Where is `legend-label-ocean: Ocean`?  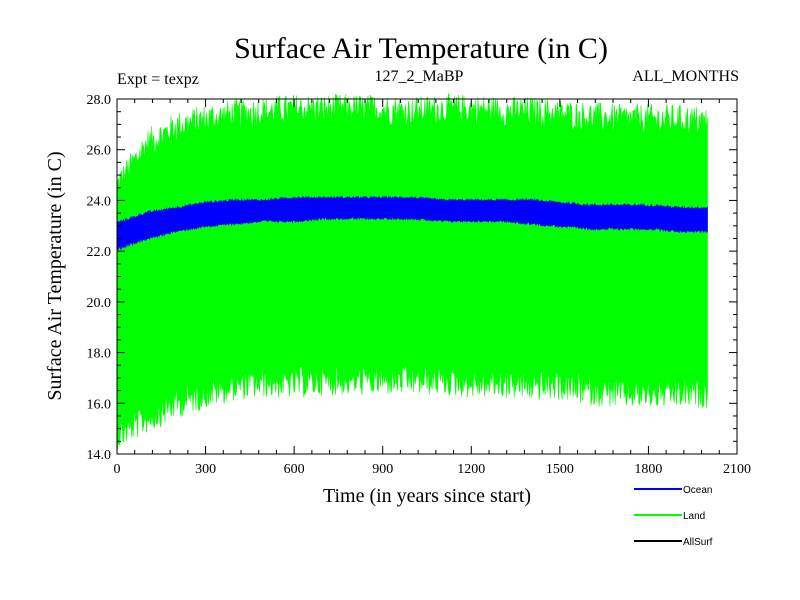 legend-label-ocean: Ocean is located at coordinates (697, 490).